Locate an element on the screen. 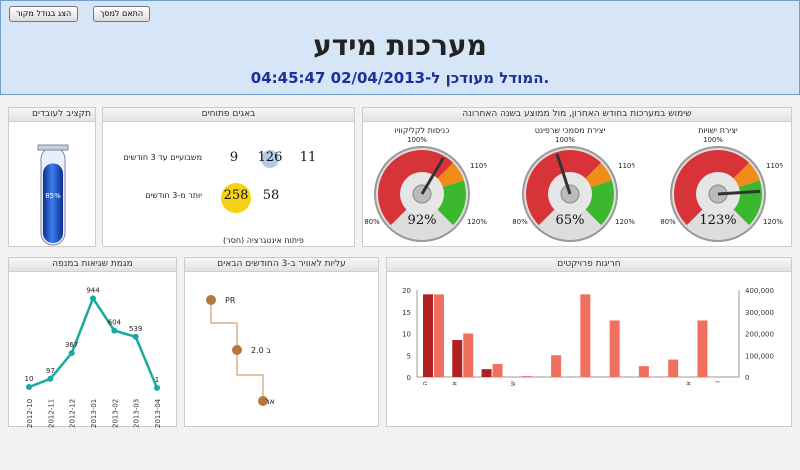  overruns-y-left-tick: 0 is located at coordinates (409, 378).